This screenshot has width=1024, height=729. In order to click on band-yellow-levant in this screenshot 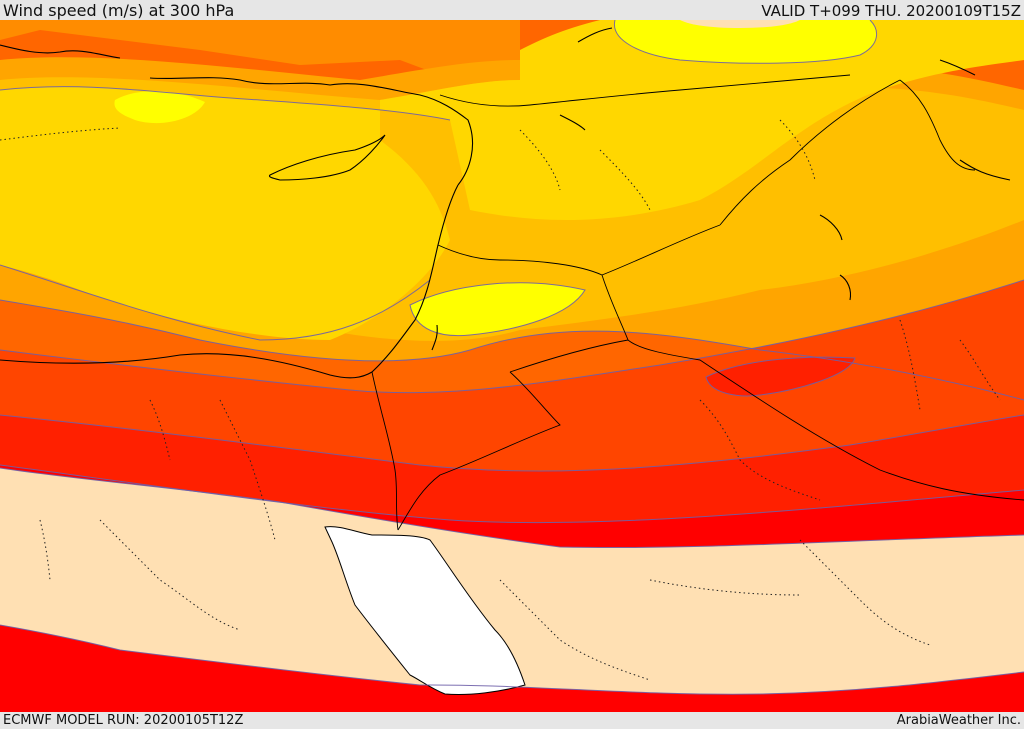, I will do `click(497, 309)`.